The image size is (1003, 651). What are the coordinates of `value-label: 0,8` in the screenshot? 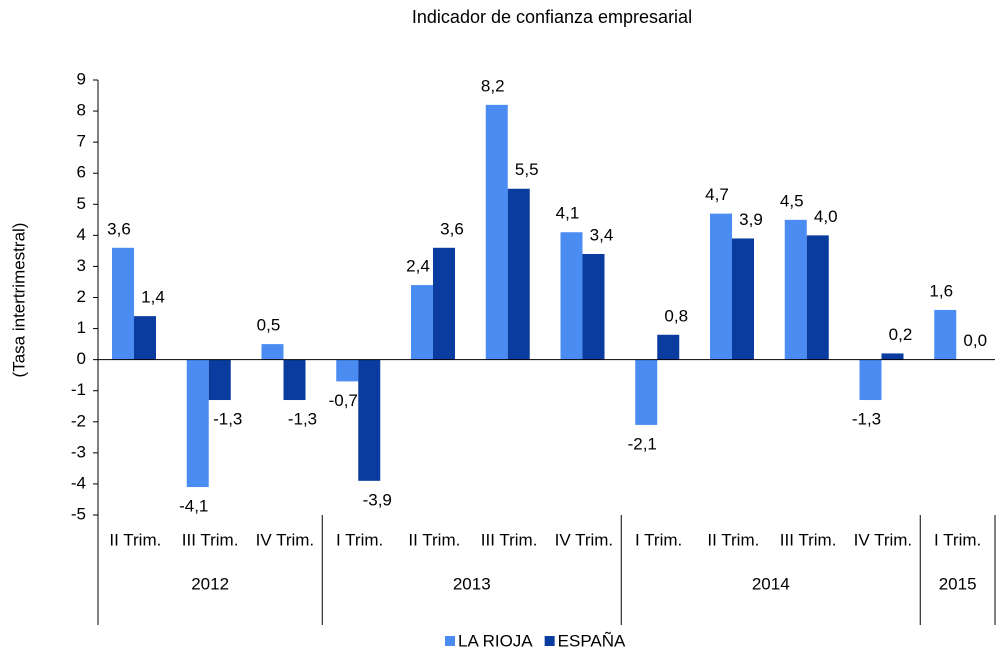 It's located at (676, 315).